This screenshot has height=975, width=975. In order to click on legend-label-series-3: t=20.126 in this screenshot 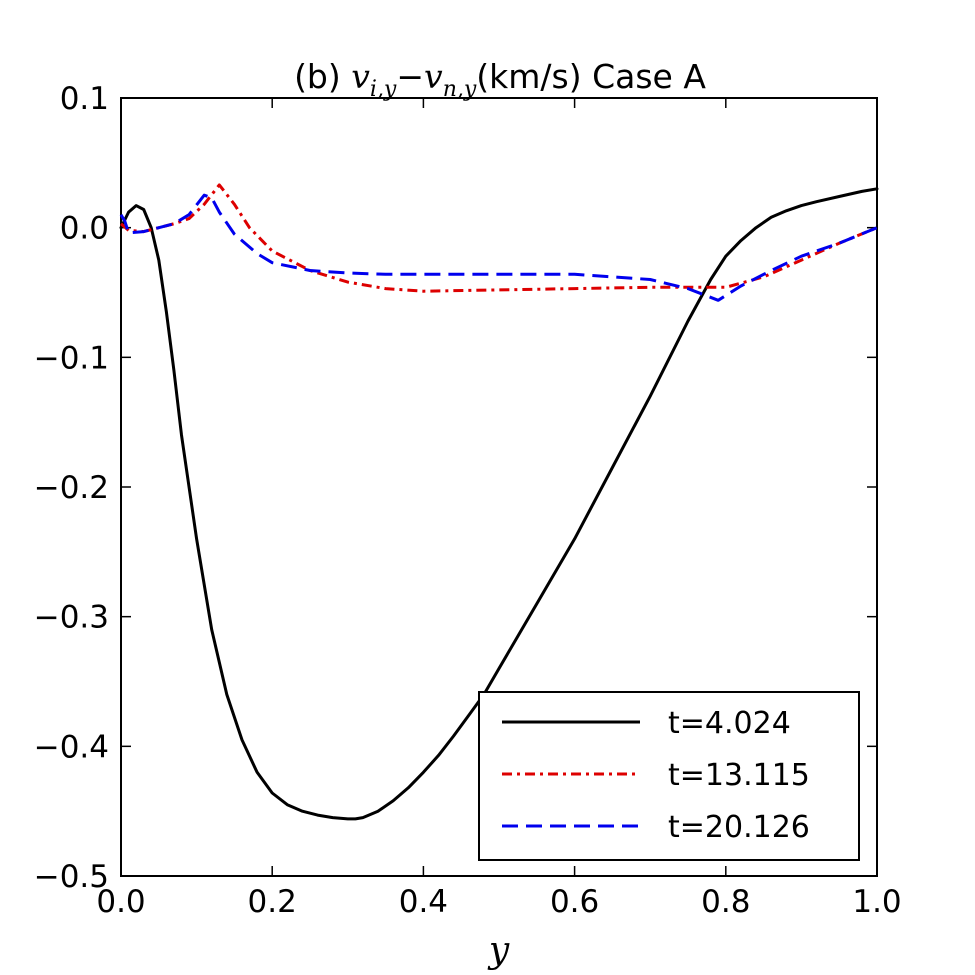, I will do `click(739, 827)`.